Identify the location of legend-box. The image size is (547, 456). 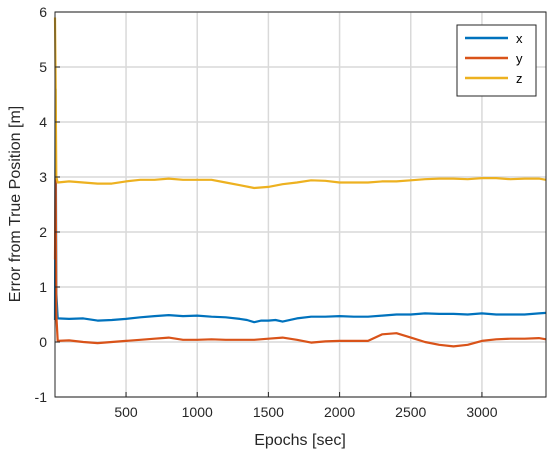
(496, 60).